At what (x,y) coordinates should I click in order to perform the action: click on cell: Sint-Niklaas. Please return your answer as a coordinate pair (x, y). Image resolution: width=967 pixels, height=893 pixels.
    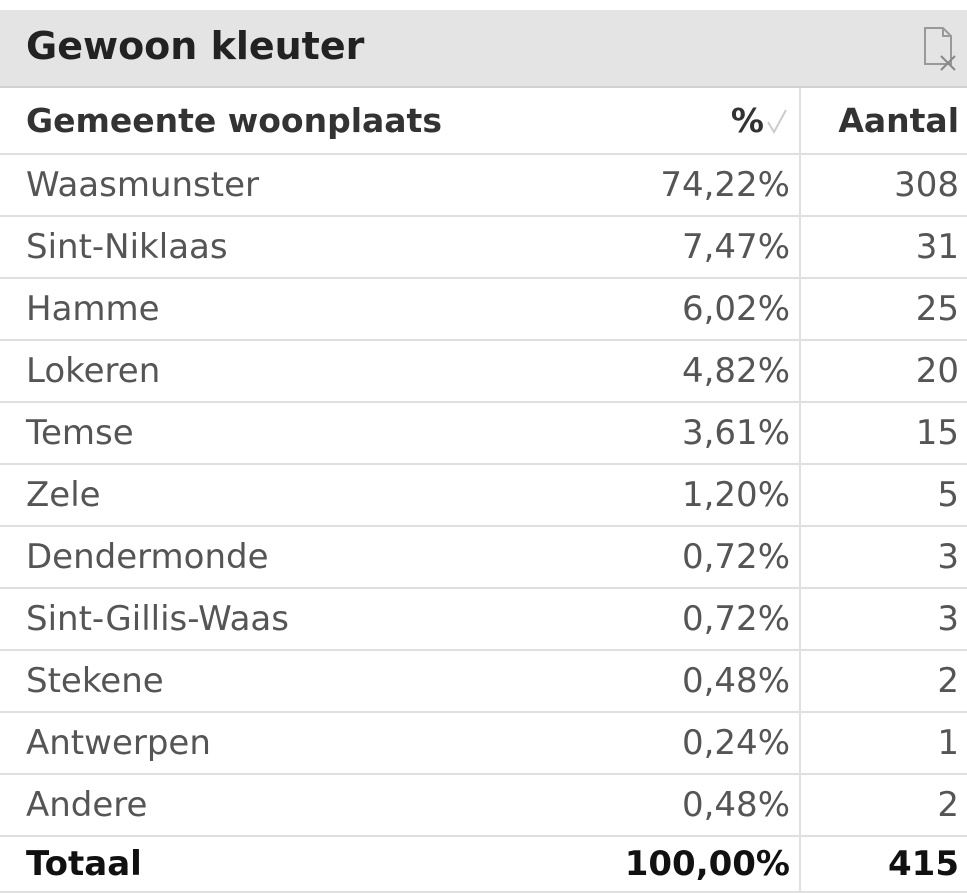
    Looking at the image, I should click on (127, 247).